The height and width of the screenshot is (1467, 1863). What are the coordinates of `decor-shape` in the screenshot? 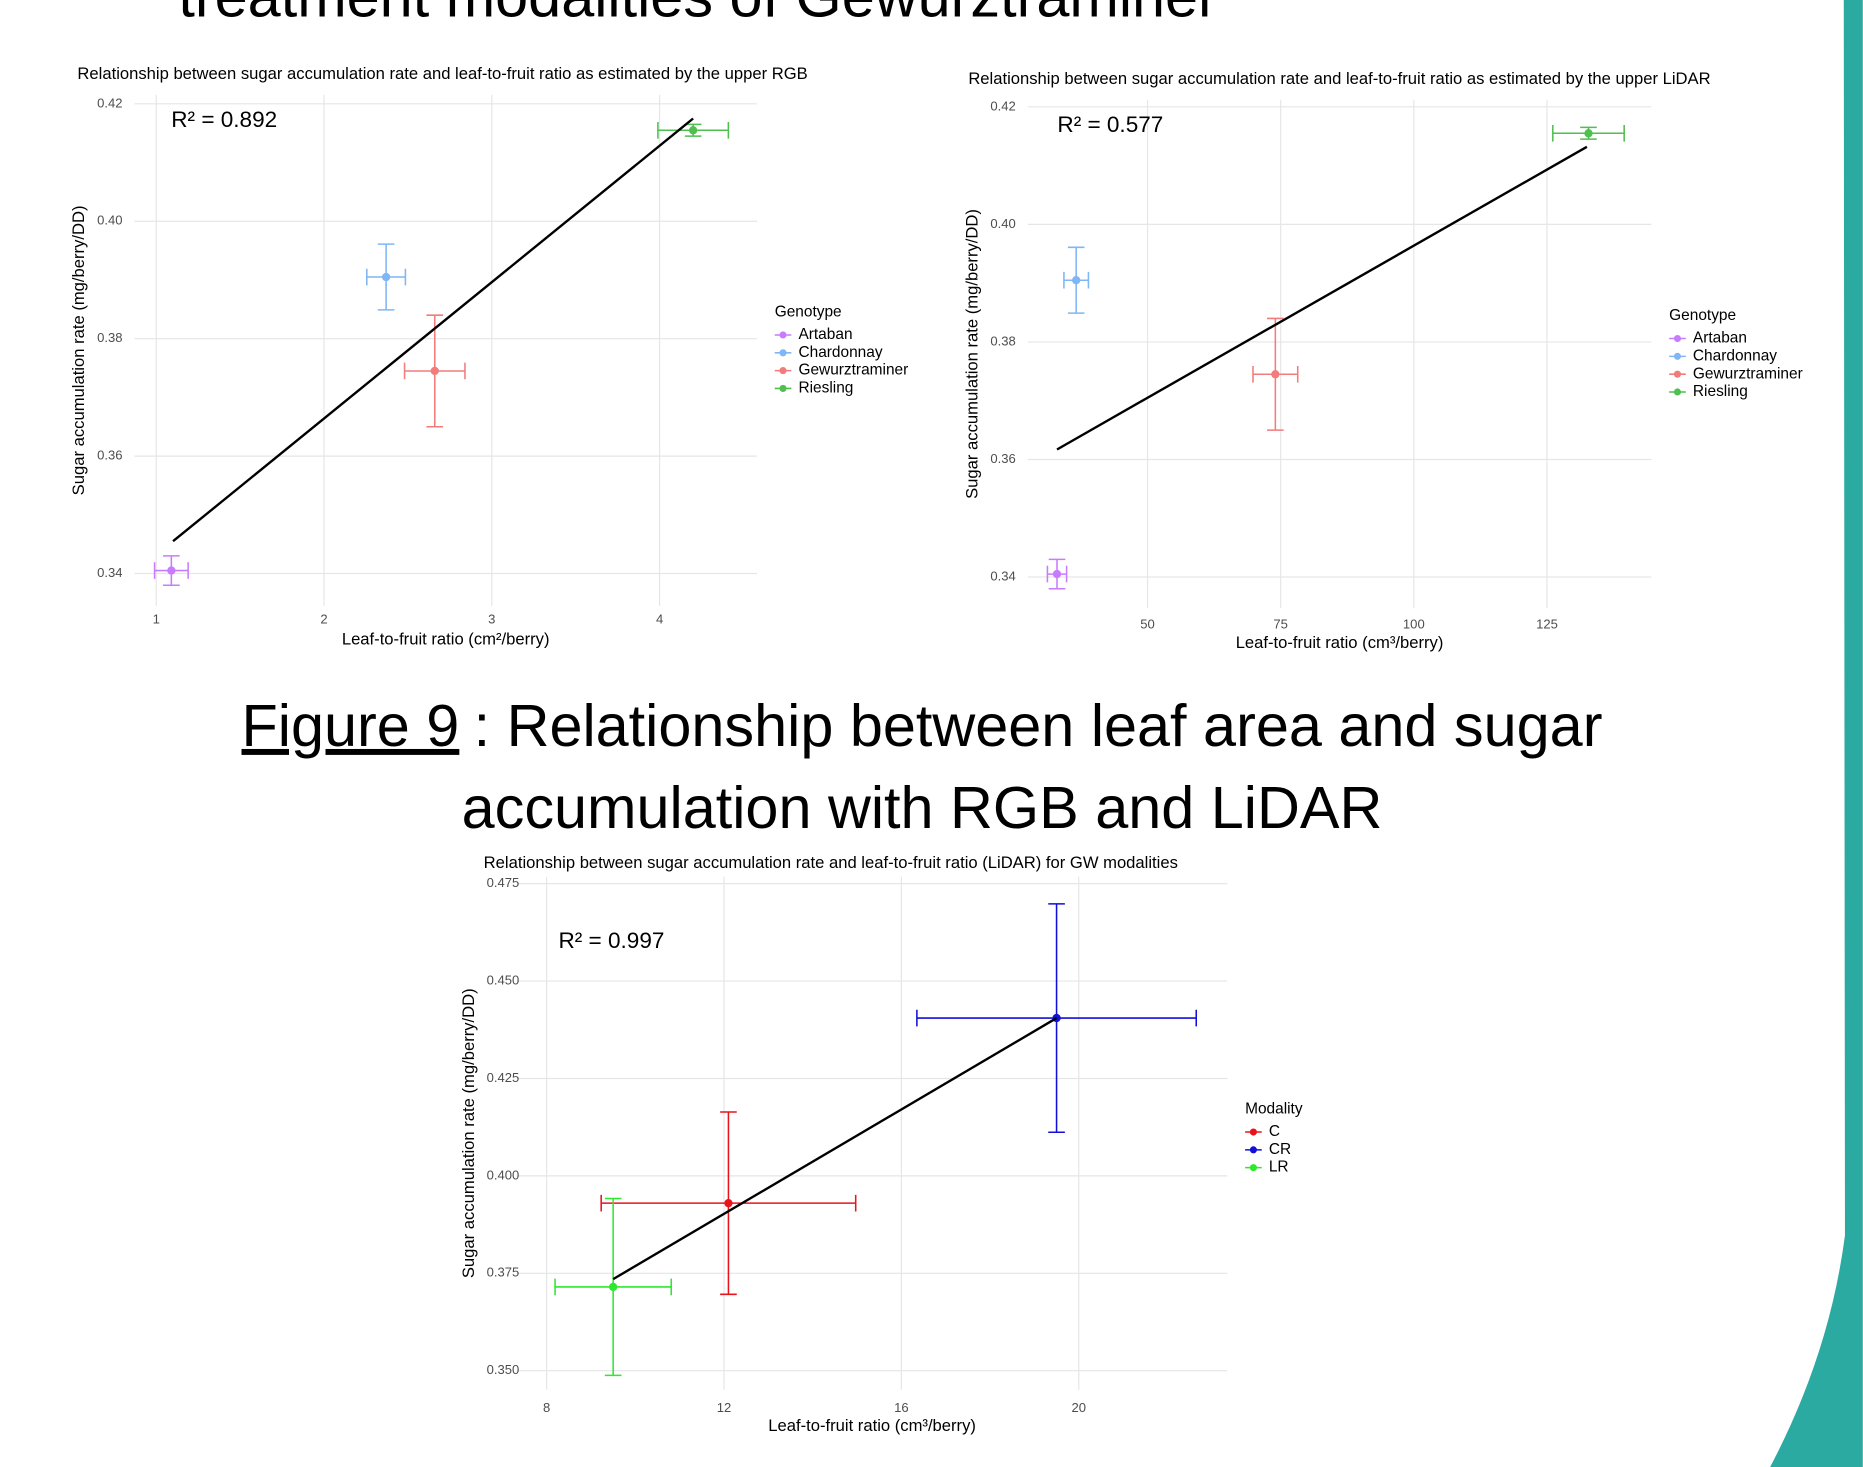 It's located at (1816, 733).